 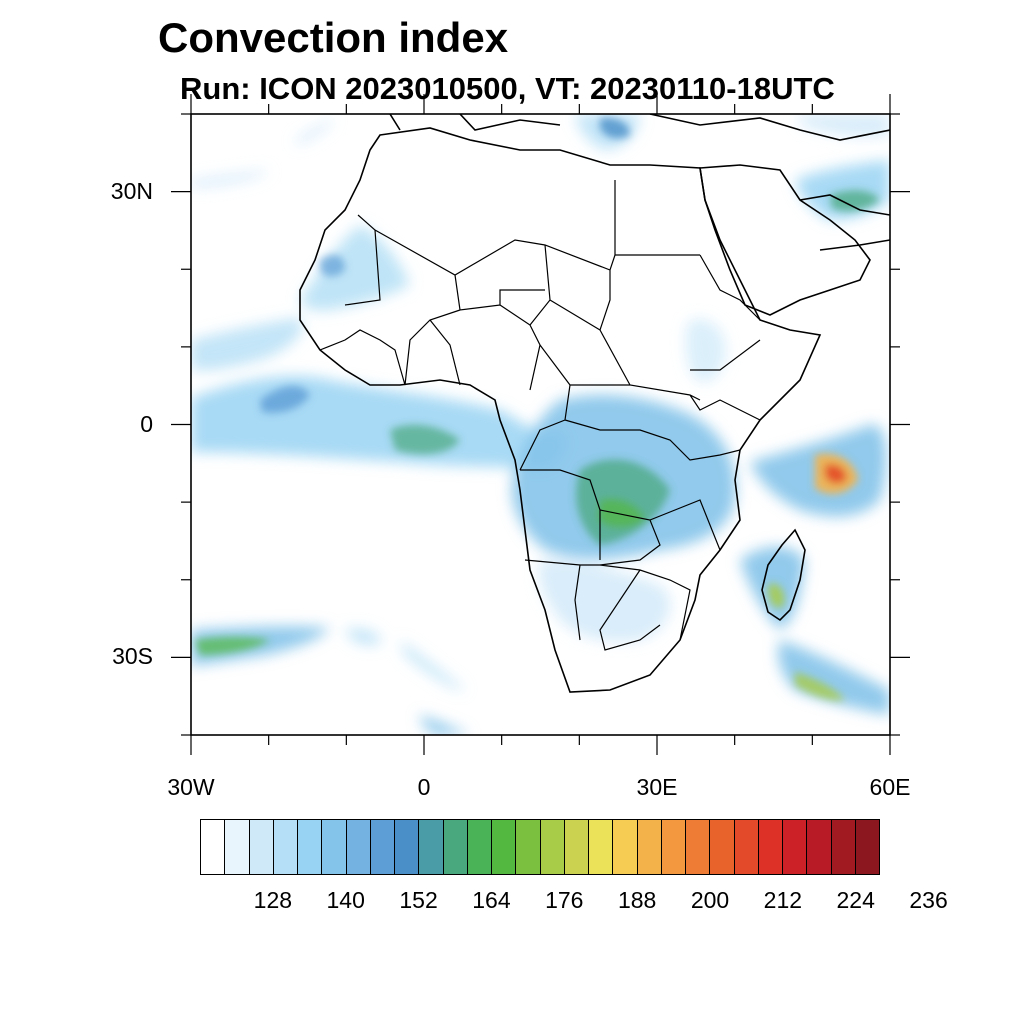 I want to click on itcz-west-core, so click(x=285, y=399).